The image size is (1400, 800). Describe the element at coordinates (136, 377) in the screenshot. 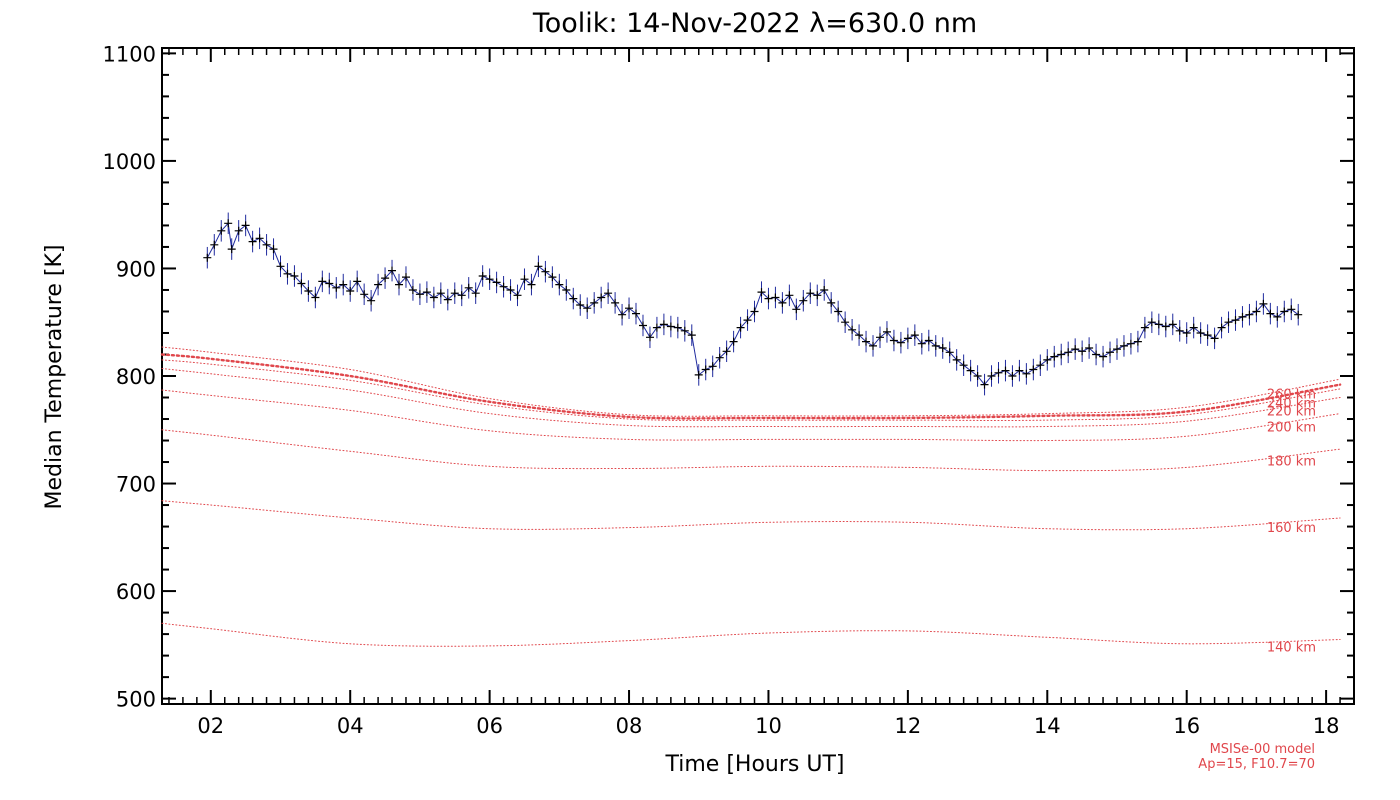

I see `y-tick-label: 800` at that location.